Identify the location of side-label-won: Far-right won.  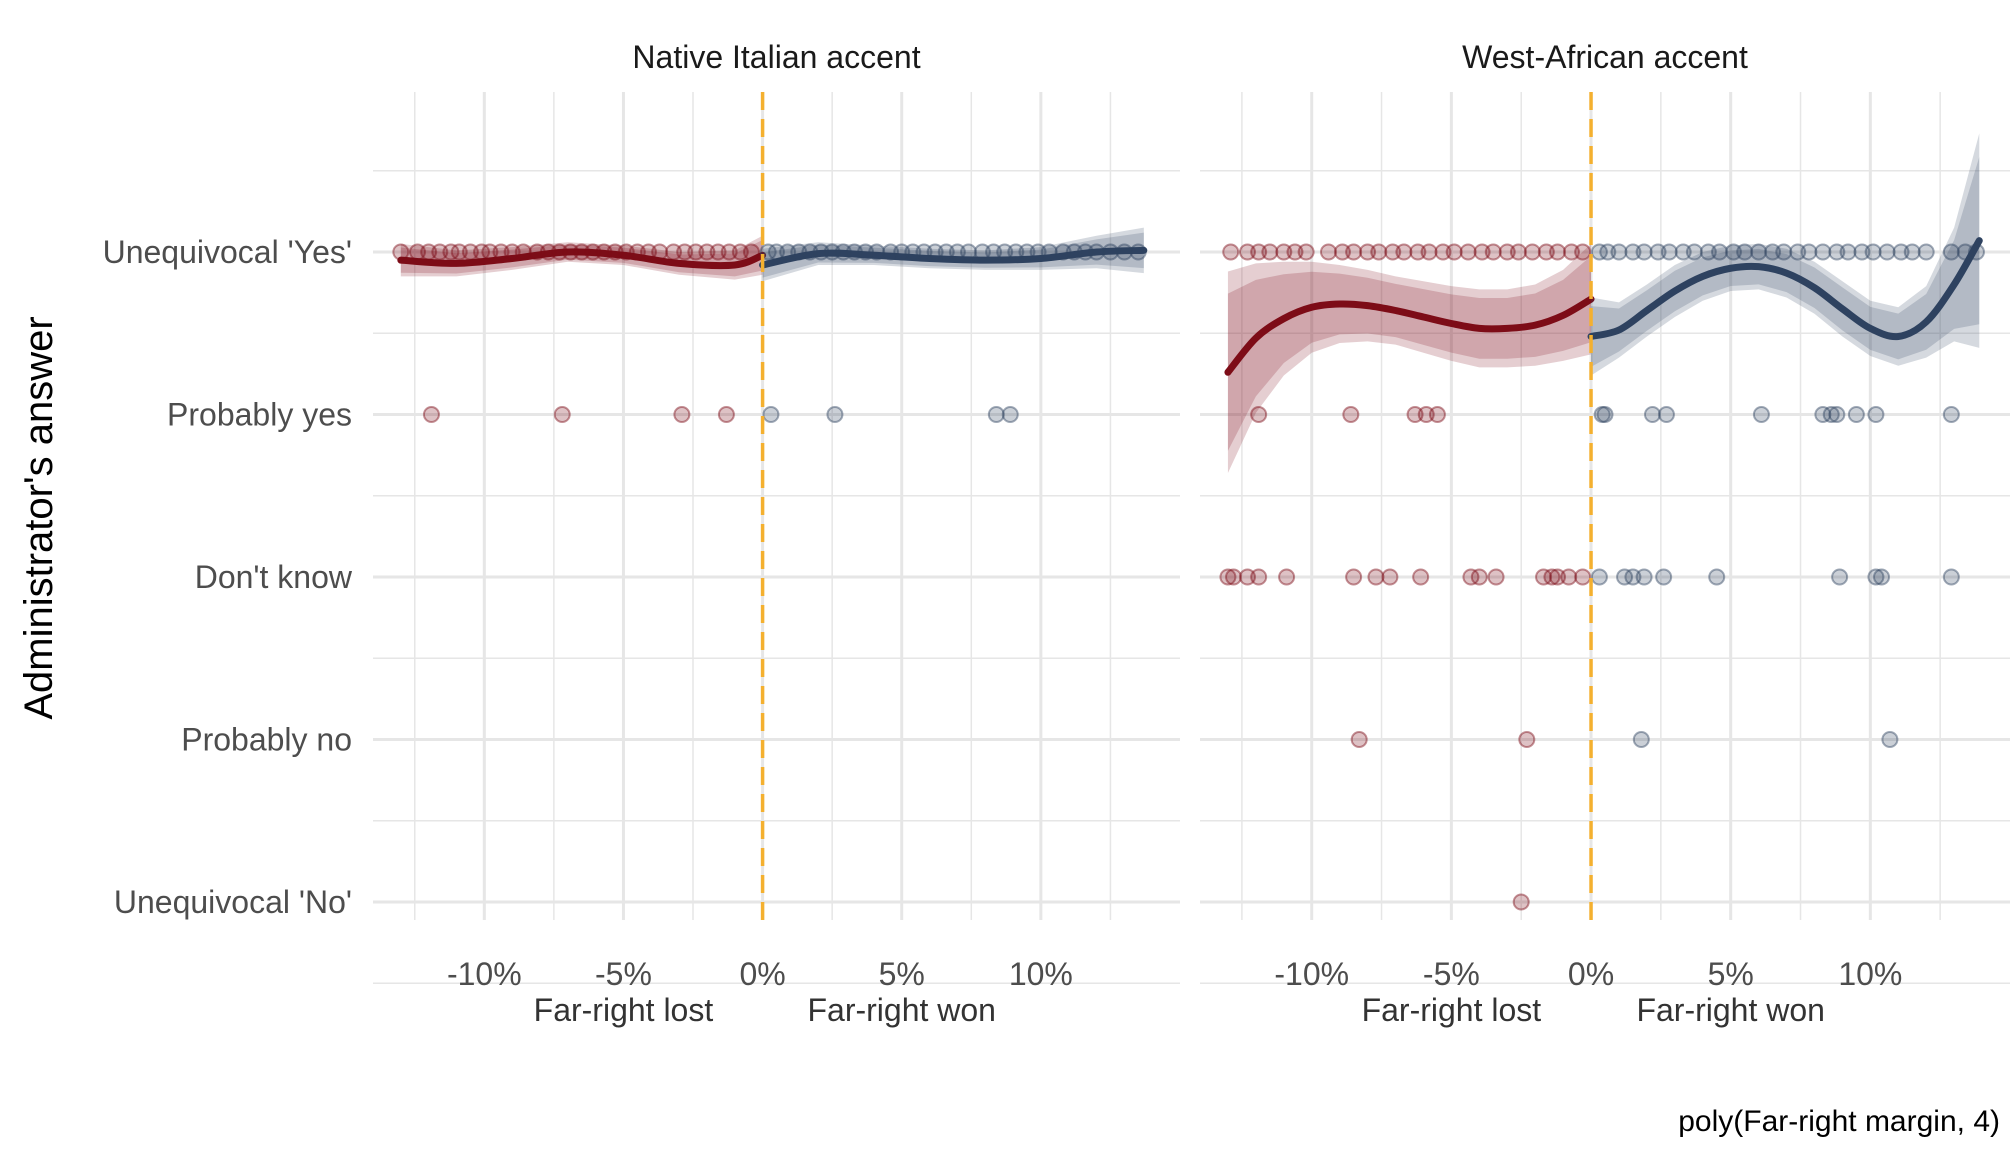
(1730, 1010).